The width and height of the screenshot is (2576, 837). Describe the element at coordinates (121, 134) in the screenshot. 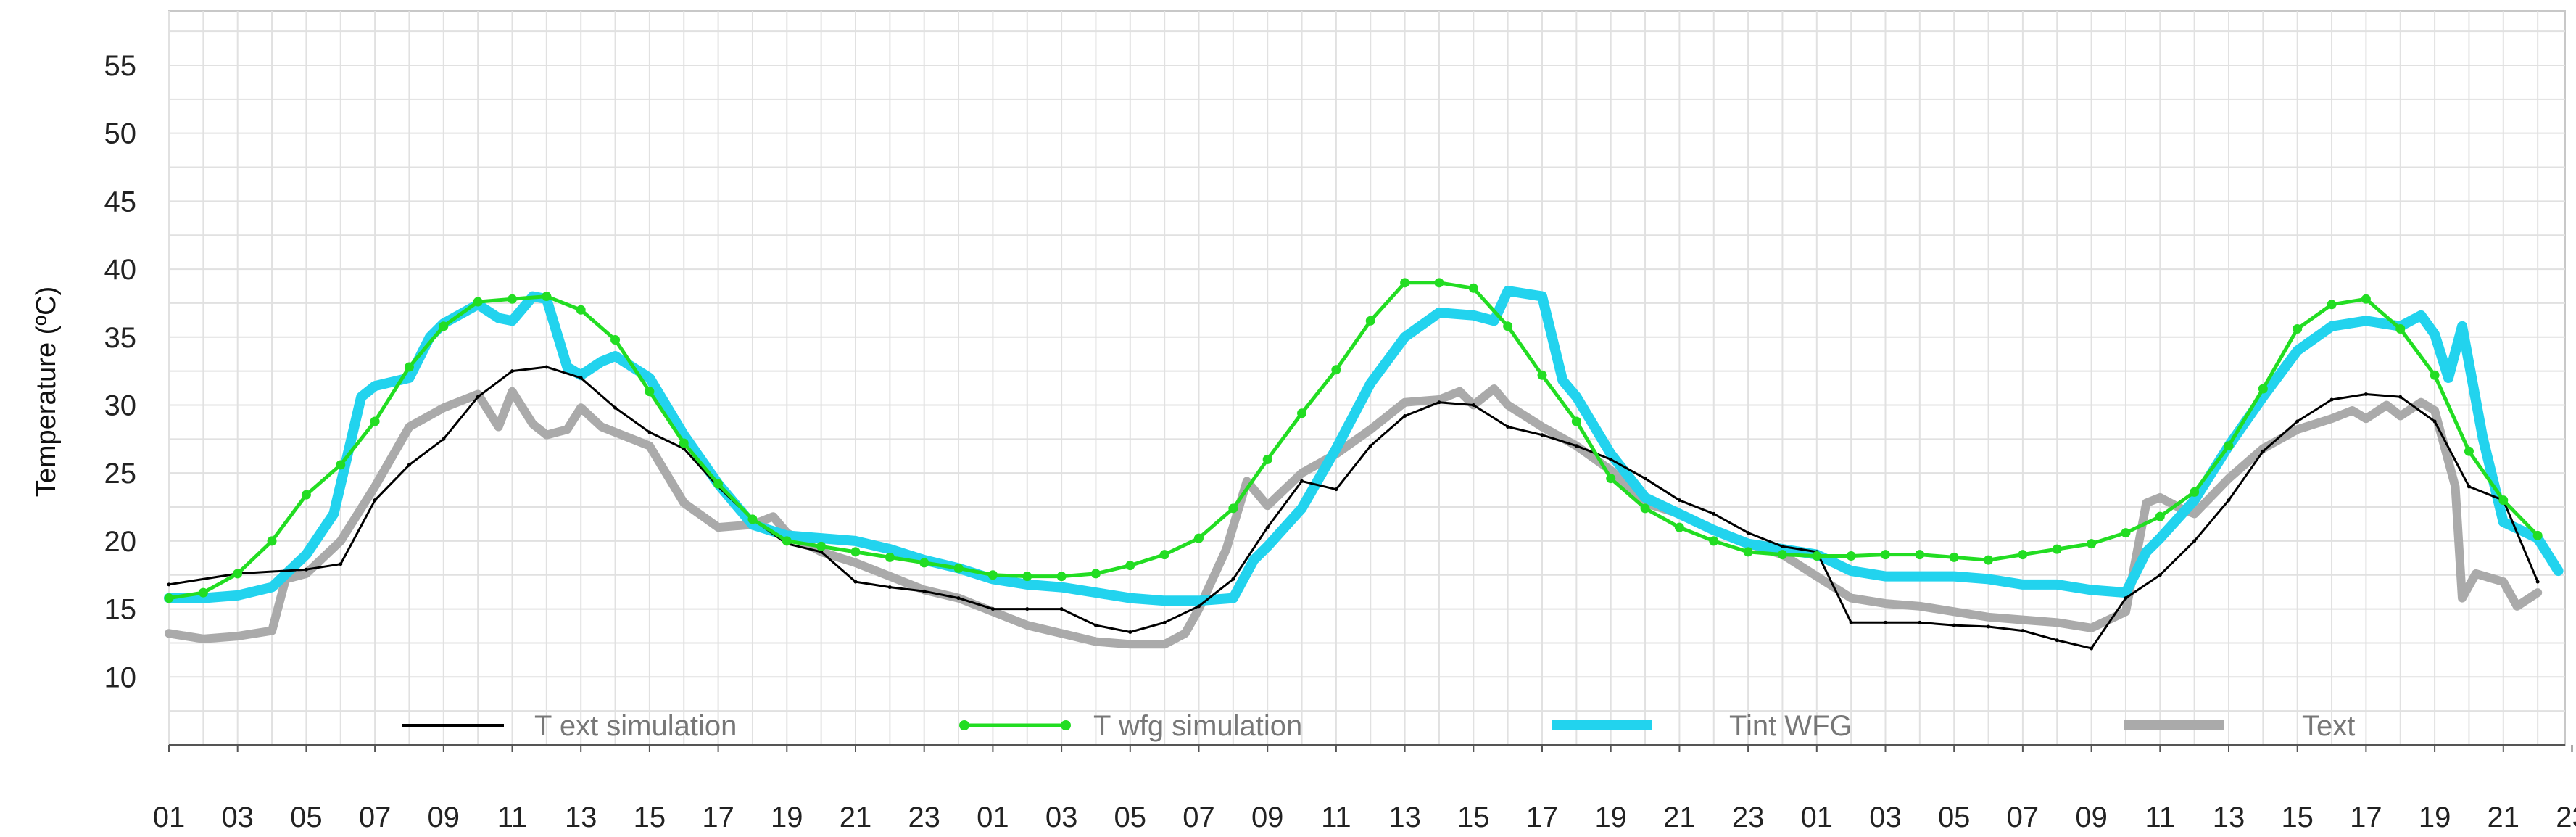

I see `y-tick-label: 50` at that location.